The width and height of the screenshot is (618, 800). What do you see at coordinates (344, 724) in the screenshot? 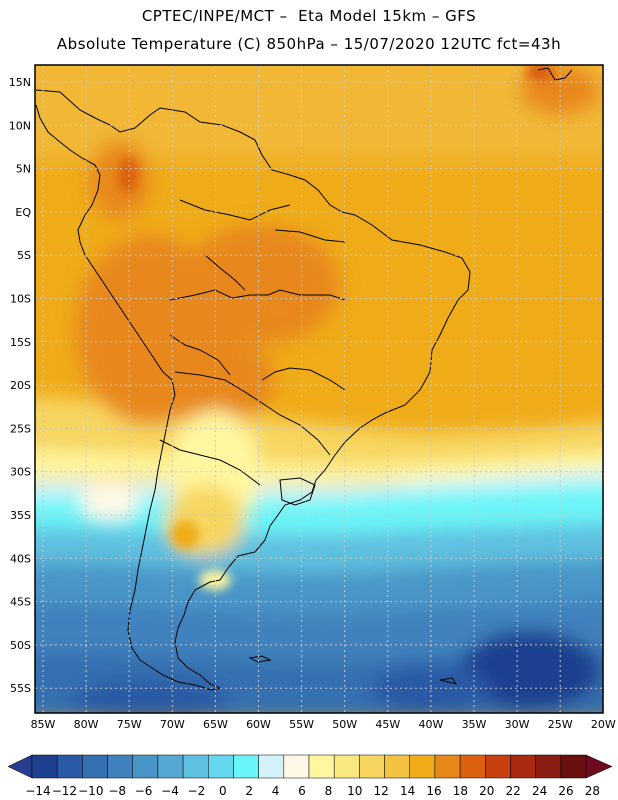
I see `longitude-label: 50W` at bounding box center [344, 724].